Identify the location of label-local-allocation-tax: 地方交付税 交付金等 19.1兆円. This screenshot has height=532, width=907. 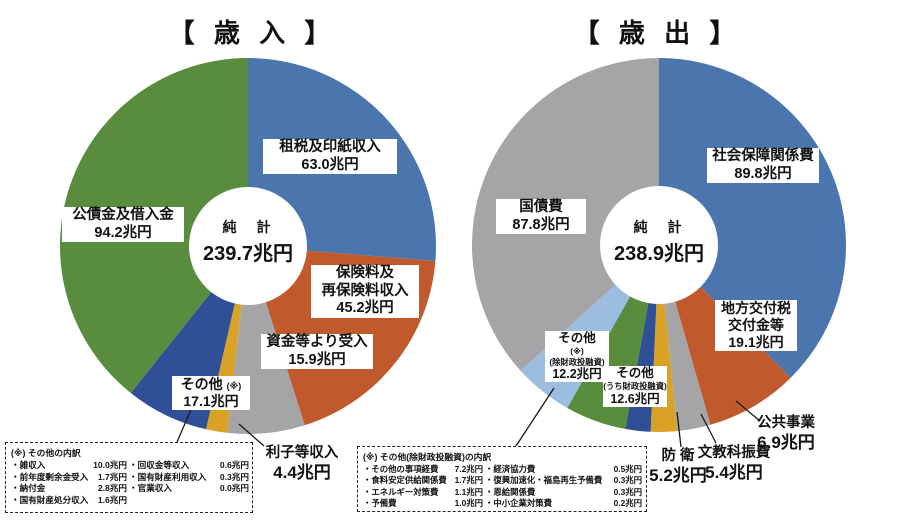
(756, 326).